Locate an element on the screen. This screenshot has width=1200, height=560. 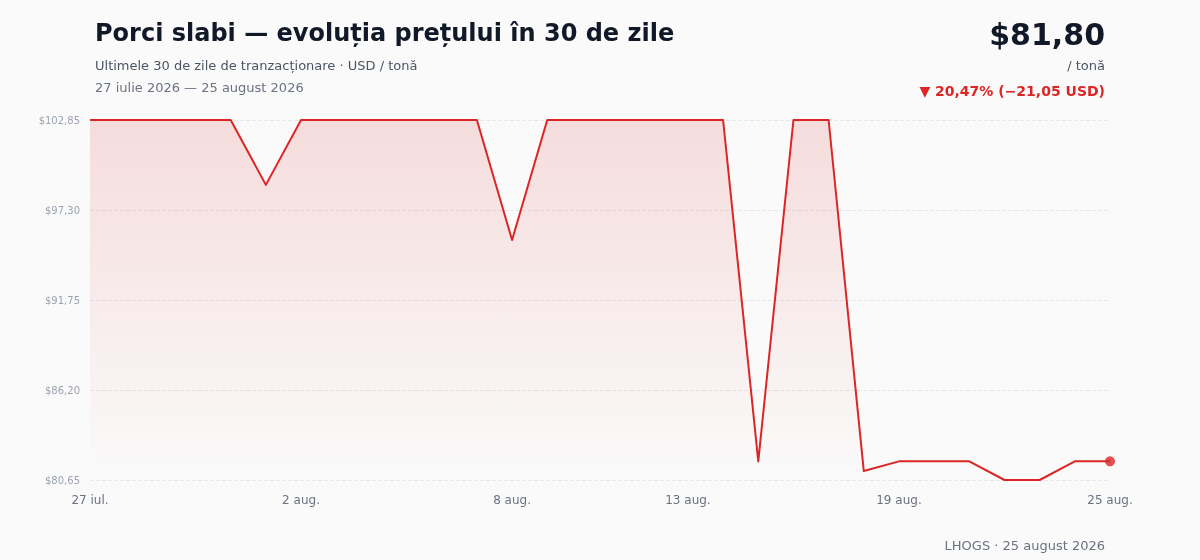
x-tick-label: 25 aug. is located at coordinates (1110, 500).